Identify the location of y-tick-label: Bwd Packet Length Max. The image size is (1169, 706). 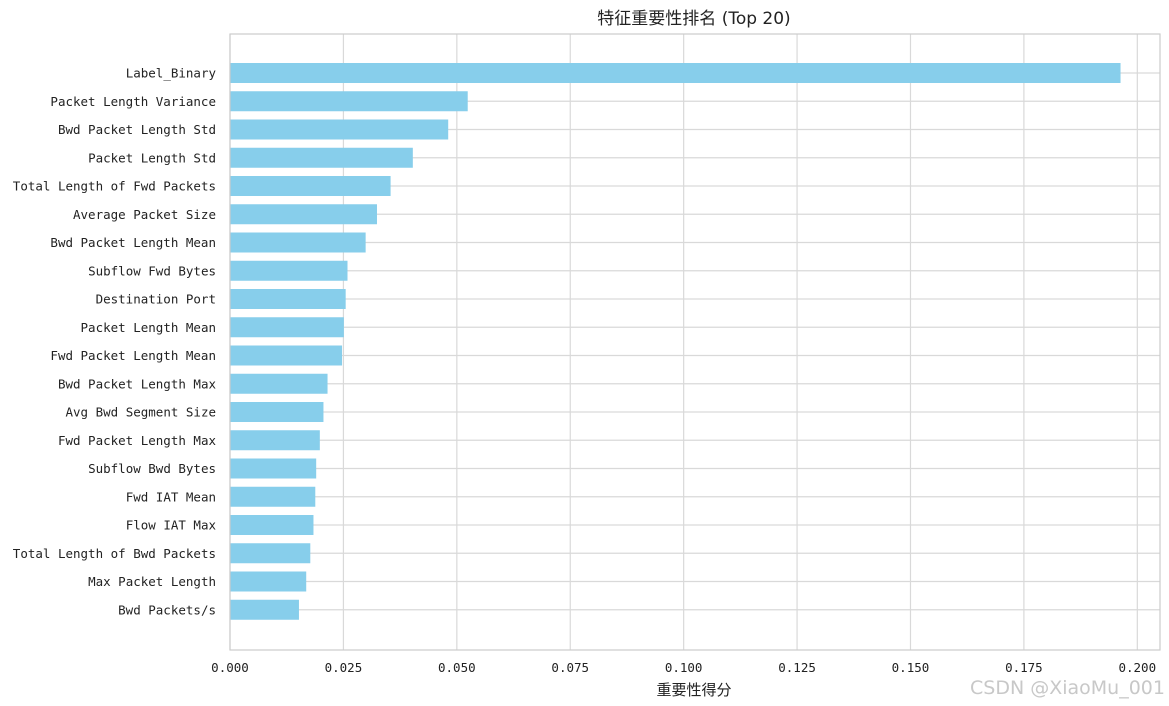
(137, 383).